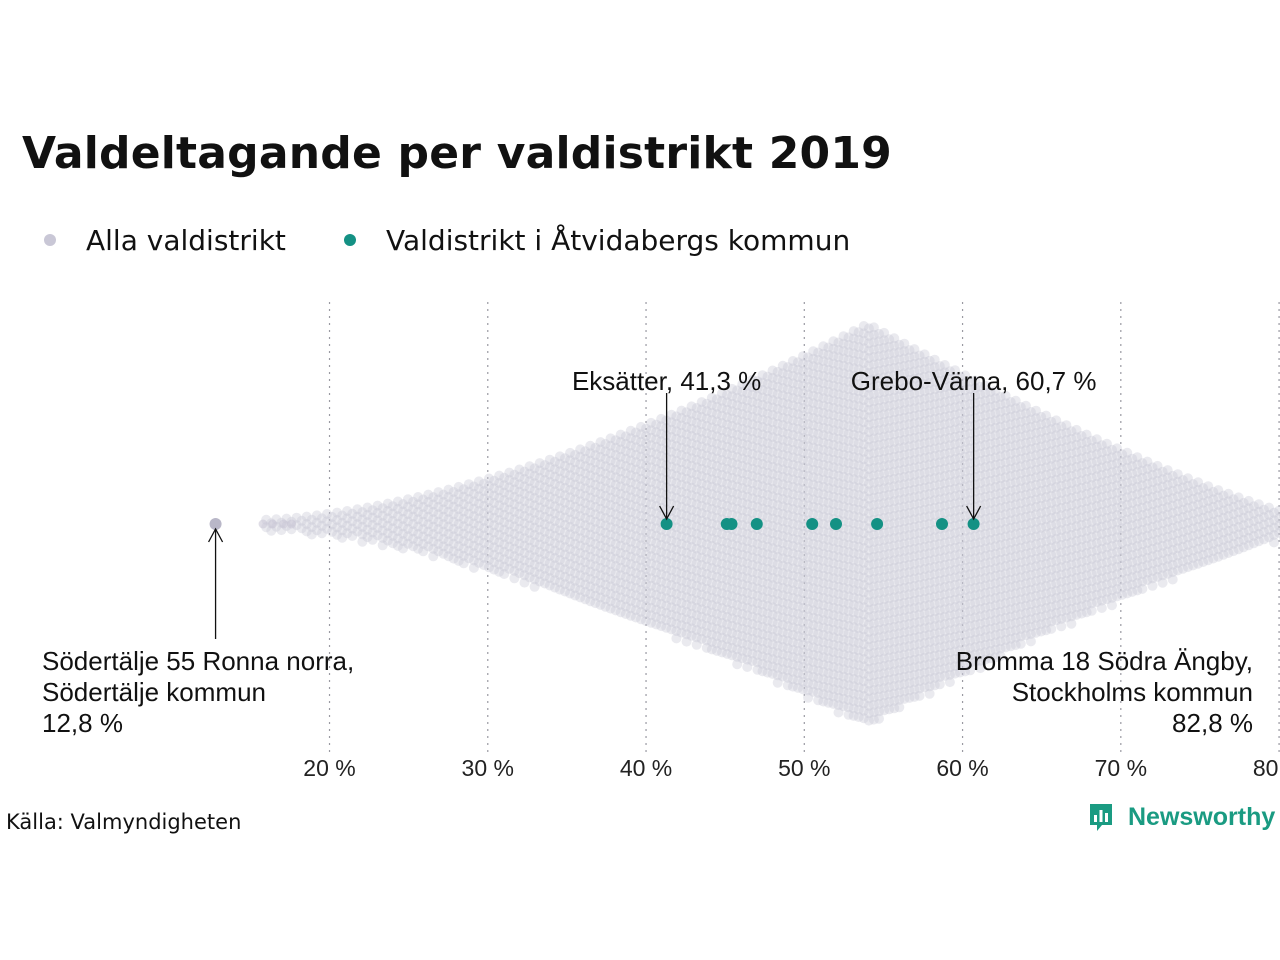 This screenshot has height=960, width=1280. What do you see at coordinates (1202, 816) in the screenshot?
I see `brand-name: Newsworthy` at bounding box center [1202, 816].